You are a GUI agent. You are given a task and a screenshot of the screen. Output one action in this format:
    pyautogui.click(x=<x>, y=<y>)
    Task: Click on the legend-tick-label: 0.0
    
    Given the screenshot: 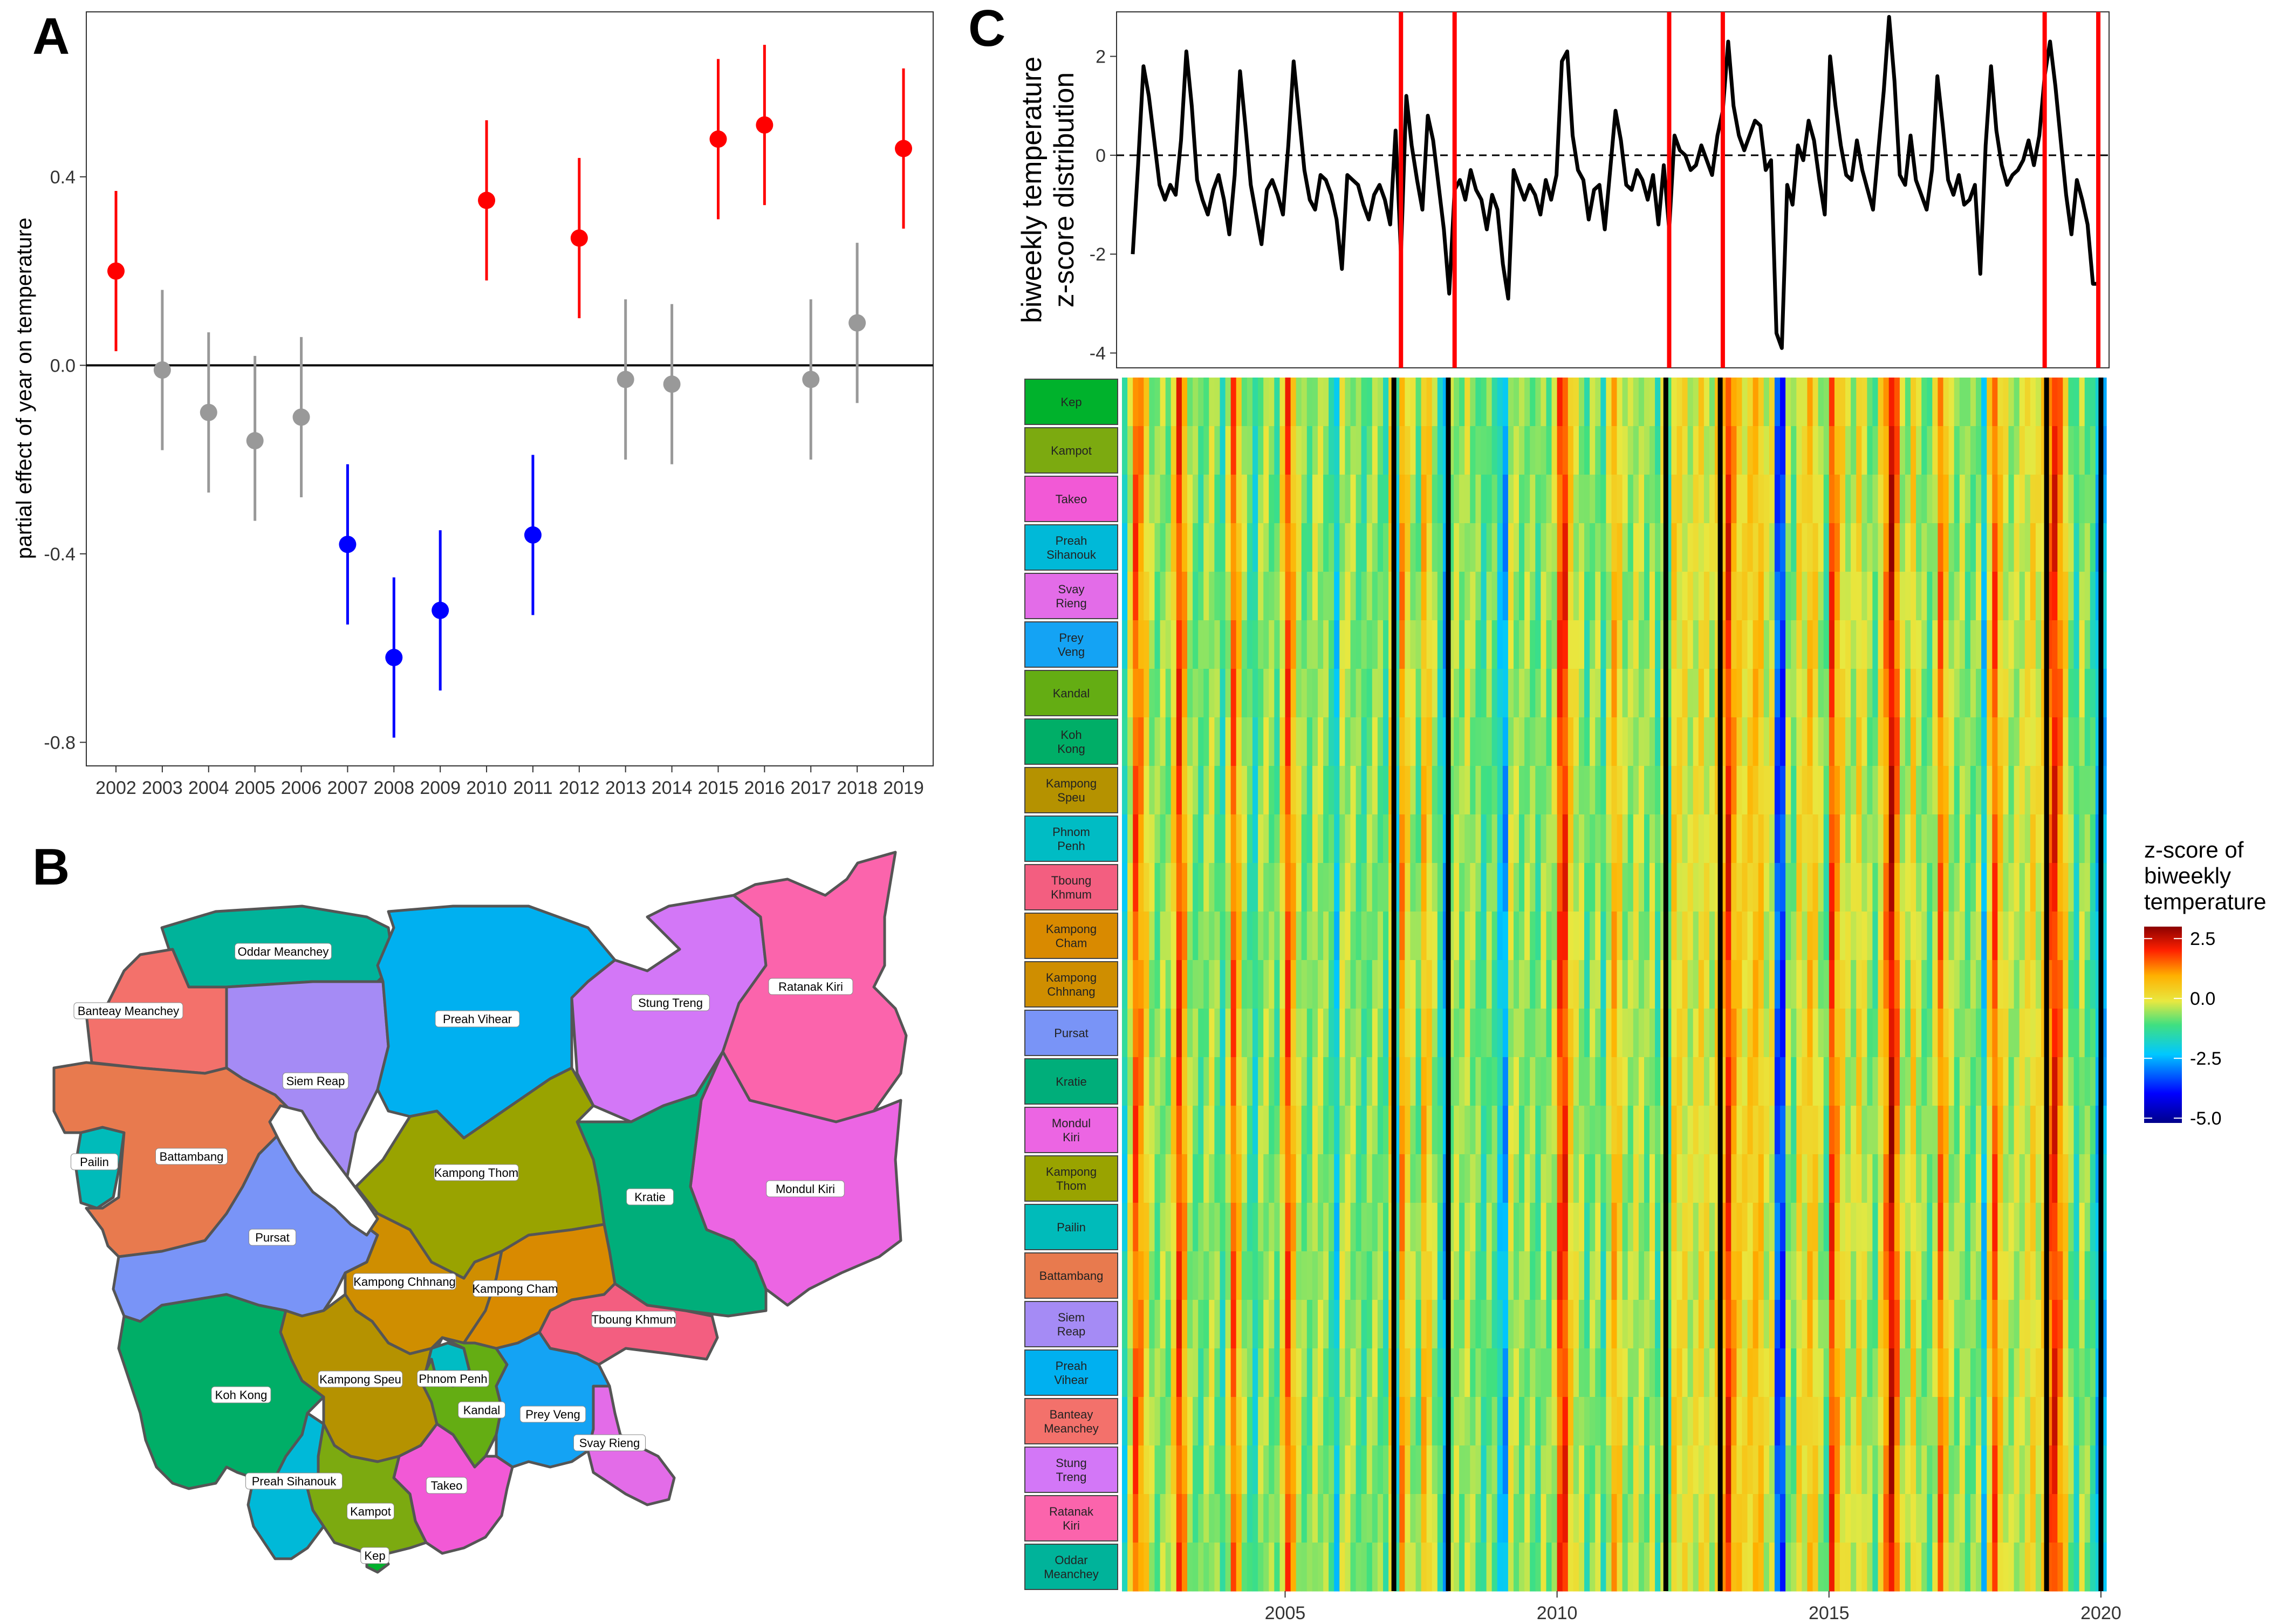 What is the action you would take?
    pyautogui.click(x=2202, y=999)
    